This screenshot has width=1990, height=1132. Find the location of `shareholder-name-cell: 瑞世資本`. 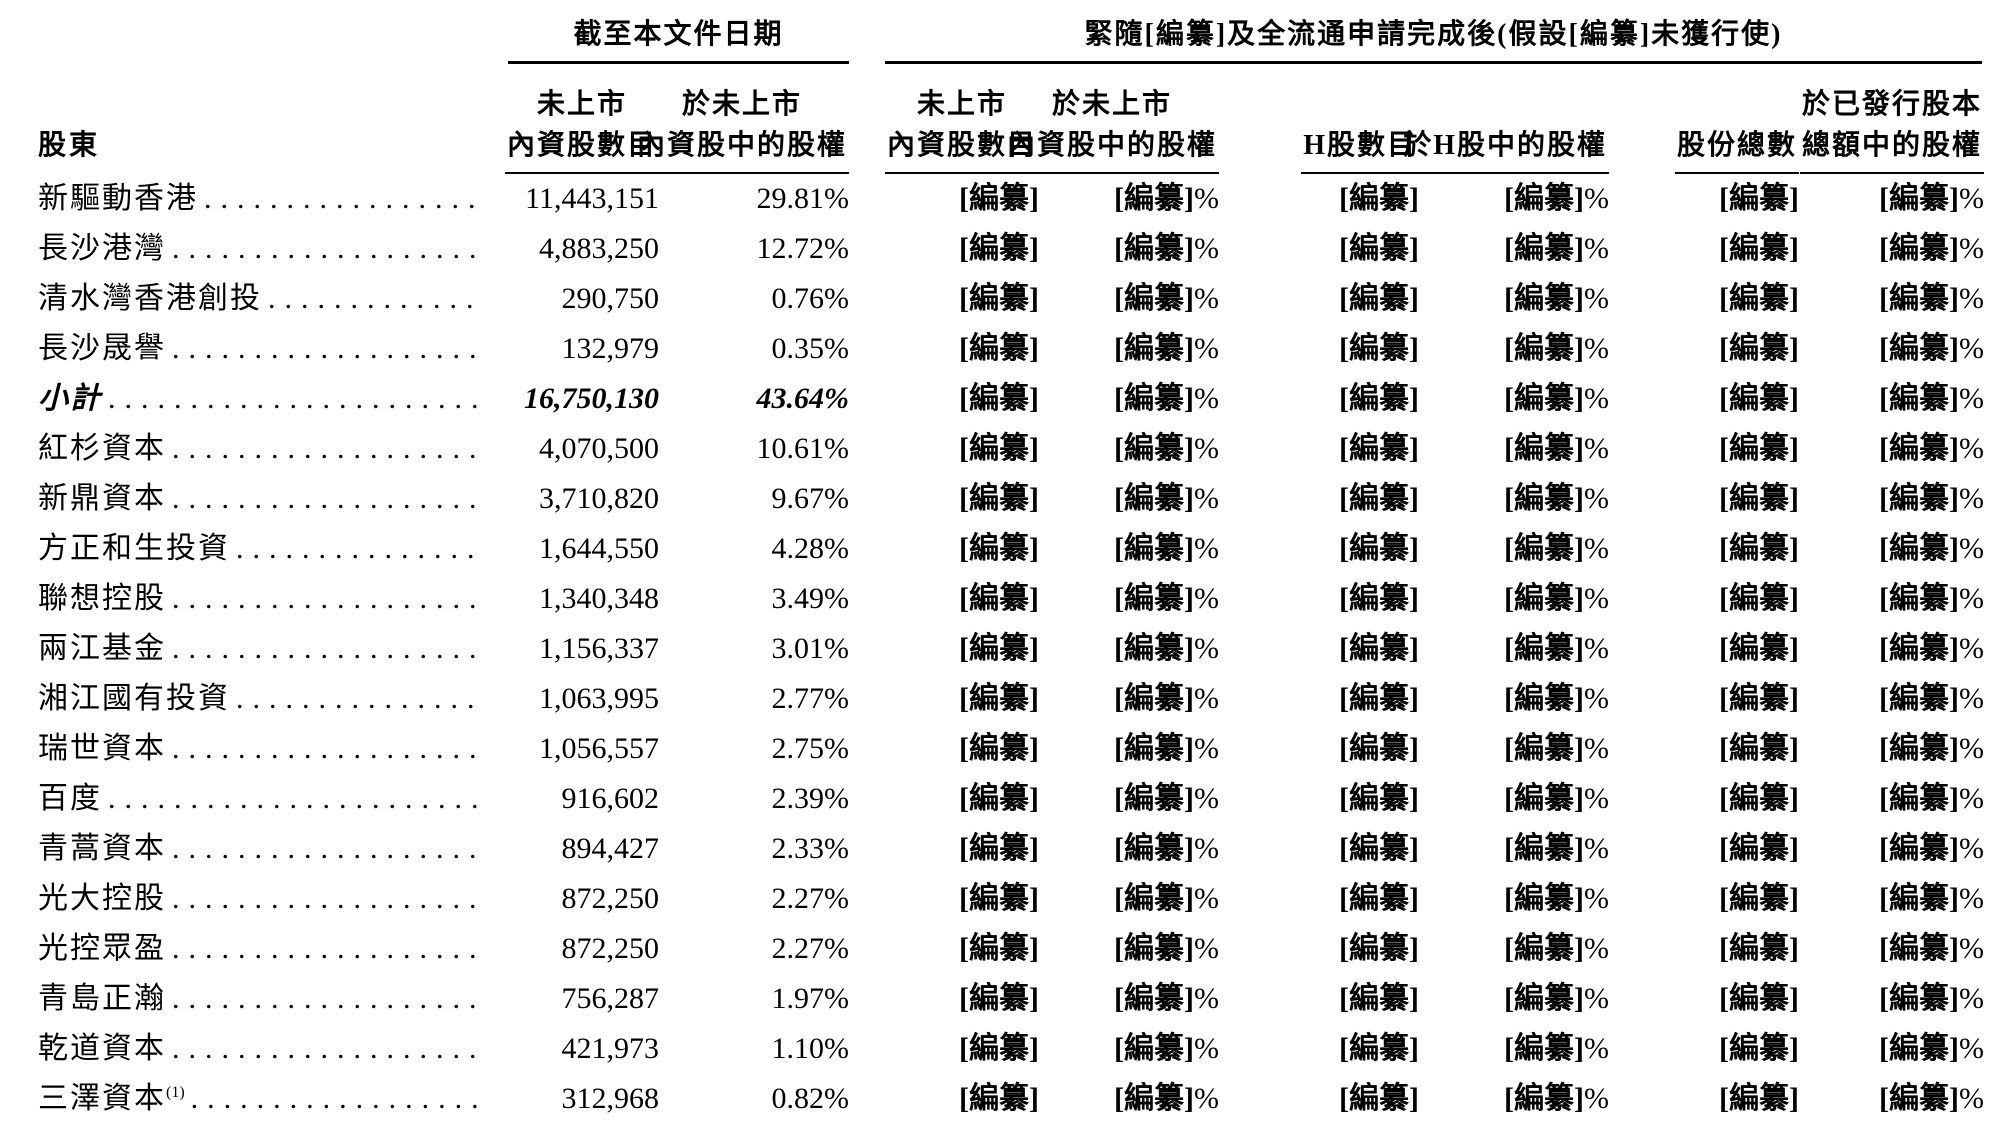

shareholder-name-cell: 瑞世資本 is located at coordinates (247, 749).